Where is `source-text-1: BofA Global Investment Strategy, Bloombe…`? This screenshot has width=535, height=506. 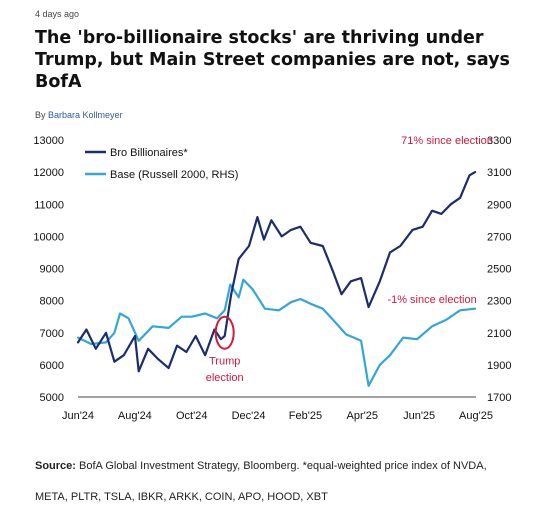 source-text-1: BofA Global Investment Strategy, Bloombe… is located at coordinates (281, 466).